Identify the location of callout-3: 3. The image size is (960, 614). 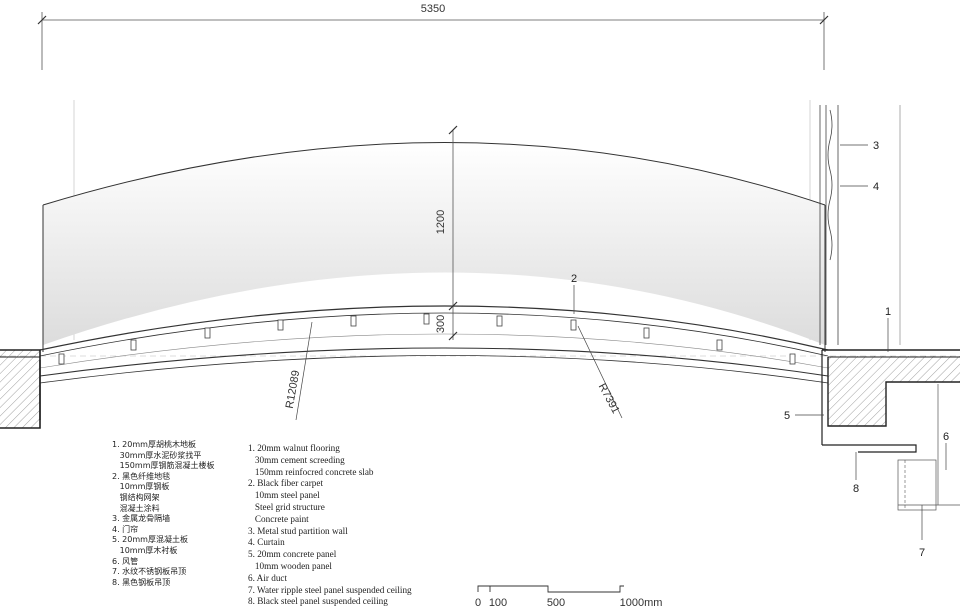
(876, 146).